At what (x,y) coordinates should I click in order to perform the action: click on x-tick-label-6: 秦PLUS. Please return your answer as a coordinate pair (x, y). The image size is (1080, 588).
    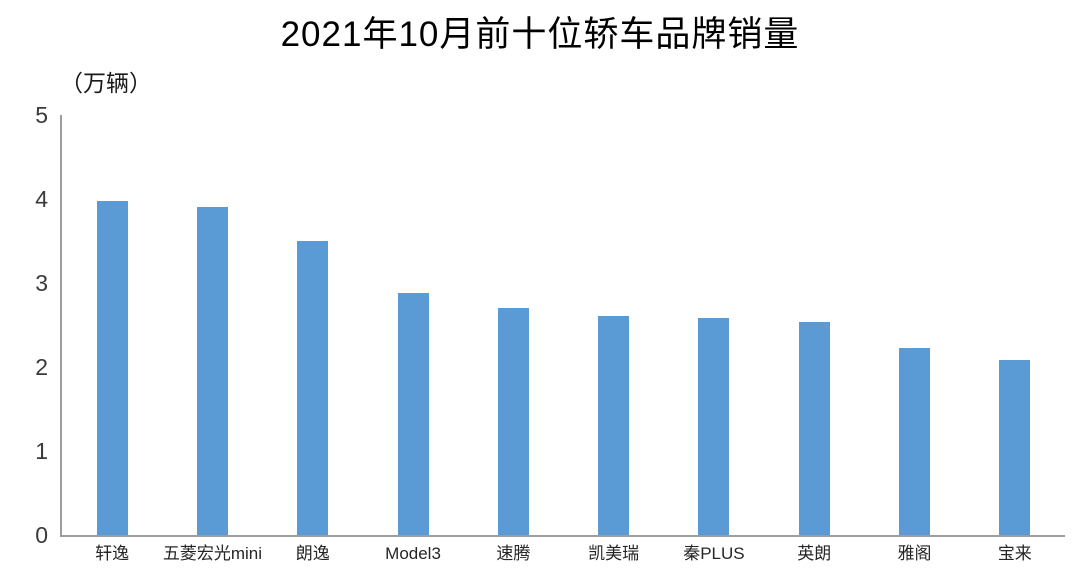
    Looking at the image, I should click on (714, 553).